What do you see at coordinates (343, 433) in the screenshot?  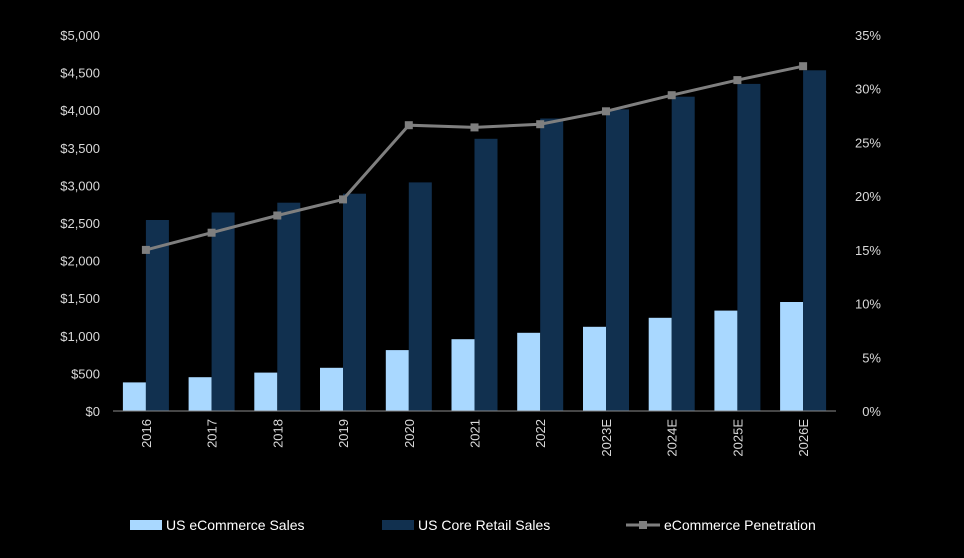 I see `x-tick-label: 2019` at bounding box center [343, 433].